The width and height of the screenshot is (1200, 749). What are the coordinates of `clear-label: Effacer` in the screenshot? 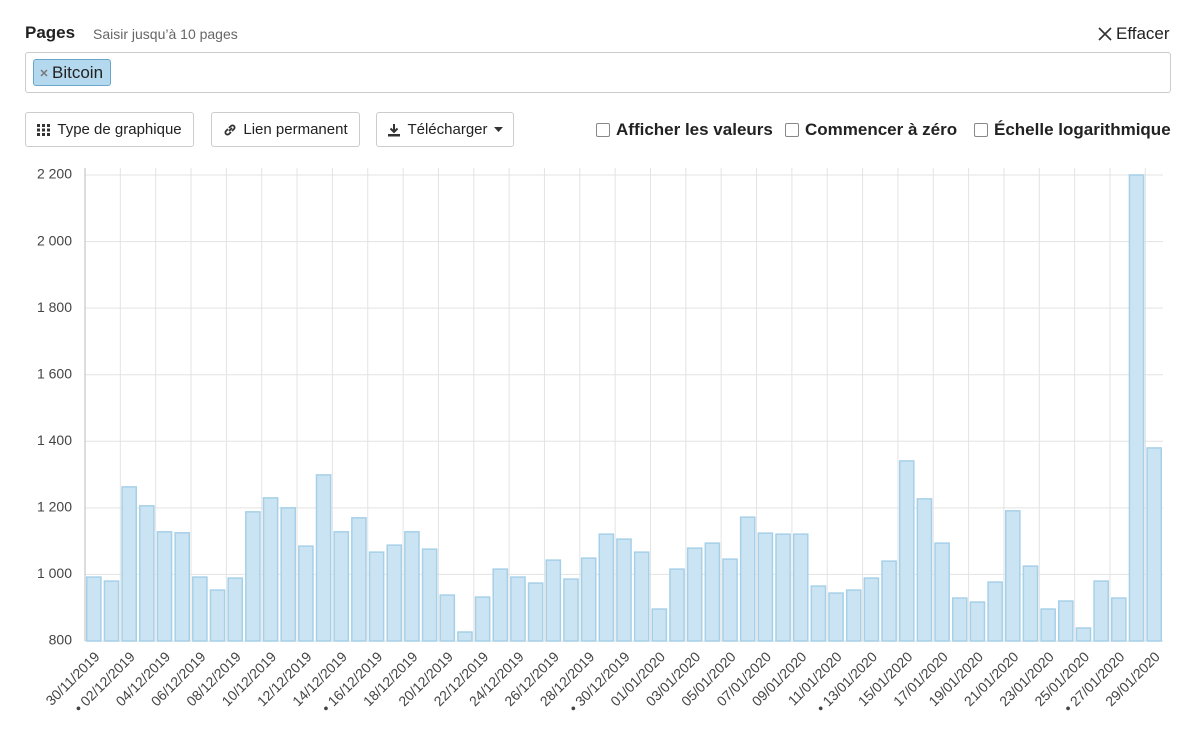 It's located at (1143, 33).